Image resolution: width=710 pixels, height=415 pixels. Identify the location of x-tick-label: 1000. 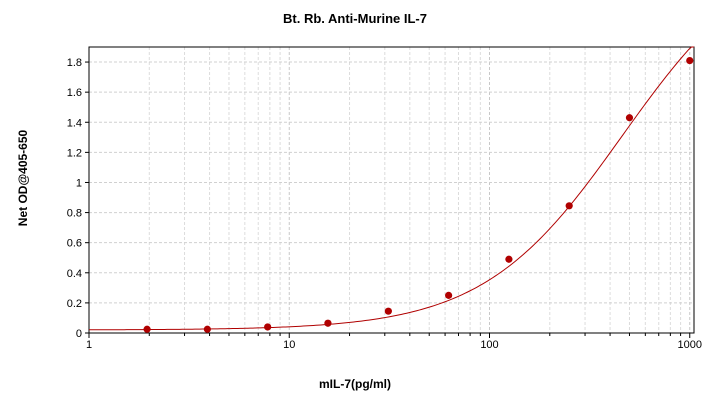
(690, 345).